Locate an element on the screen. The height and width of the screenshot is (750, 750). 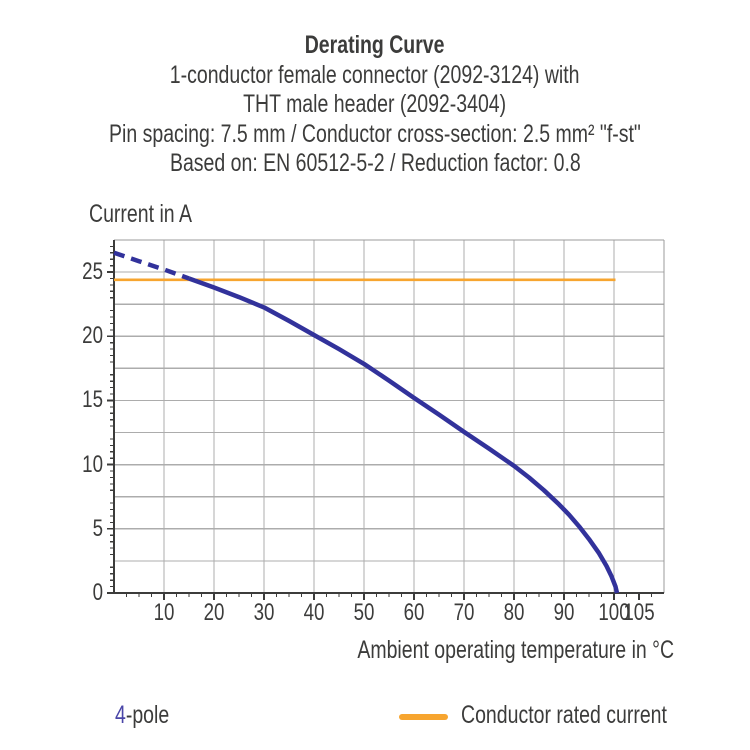
y-tick-label: 20 is located at coordinates (92, 336).